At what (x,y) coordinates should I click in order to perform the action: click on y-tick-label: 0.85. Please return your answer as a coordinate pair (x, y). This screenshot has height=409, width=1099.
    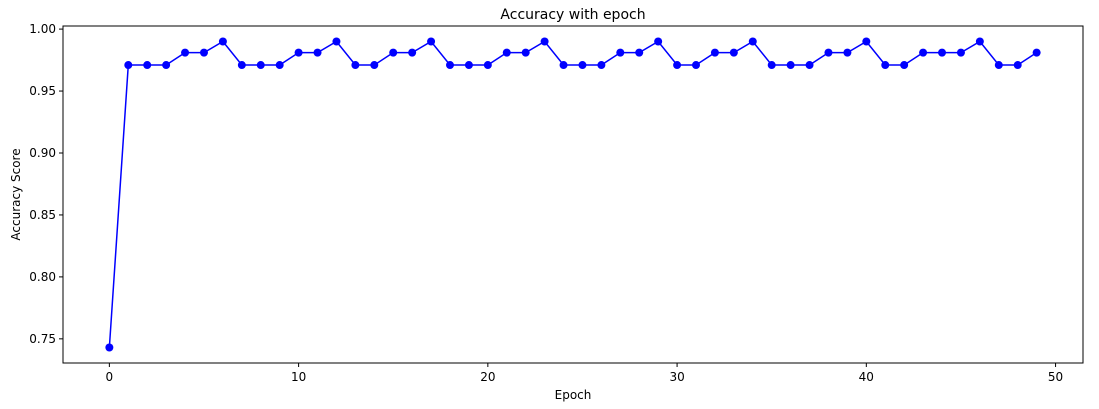
    Looking at the image, I should click on (42, 215).